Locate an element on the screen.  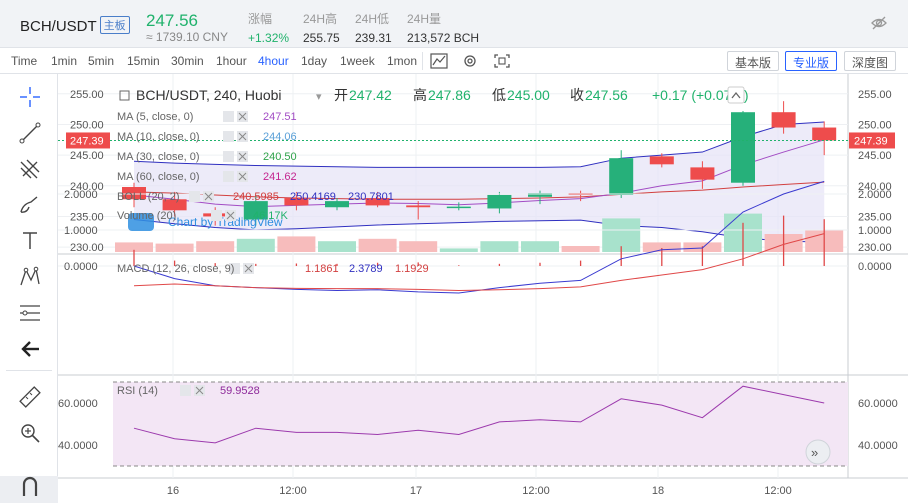
interval-1hour: 1hour is located at coordinates (231, 61).